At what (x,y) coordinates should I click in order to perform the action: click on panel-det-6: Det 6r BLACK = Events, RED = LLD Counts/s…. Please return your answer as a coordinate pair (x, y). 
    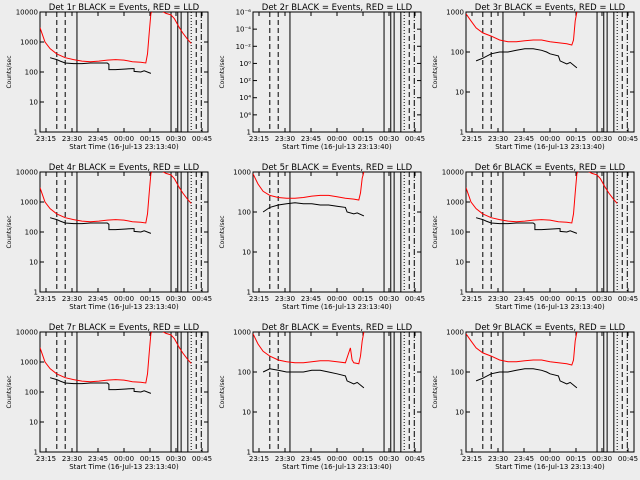
    Looking at the image, I should click on (535, 237).